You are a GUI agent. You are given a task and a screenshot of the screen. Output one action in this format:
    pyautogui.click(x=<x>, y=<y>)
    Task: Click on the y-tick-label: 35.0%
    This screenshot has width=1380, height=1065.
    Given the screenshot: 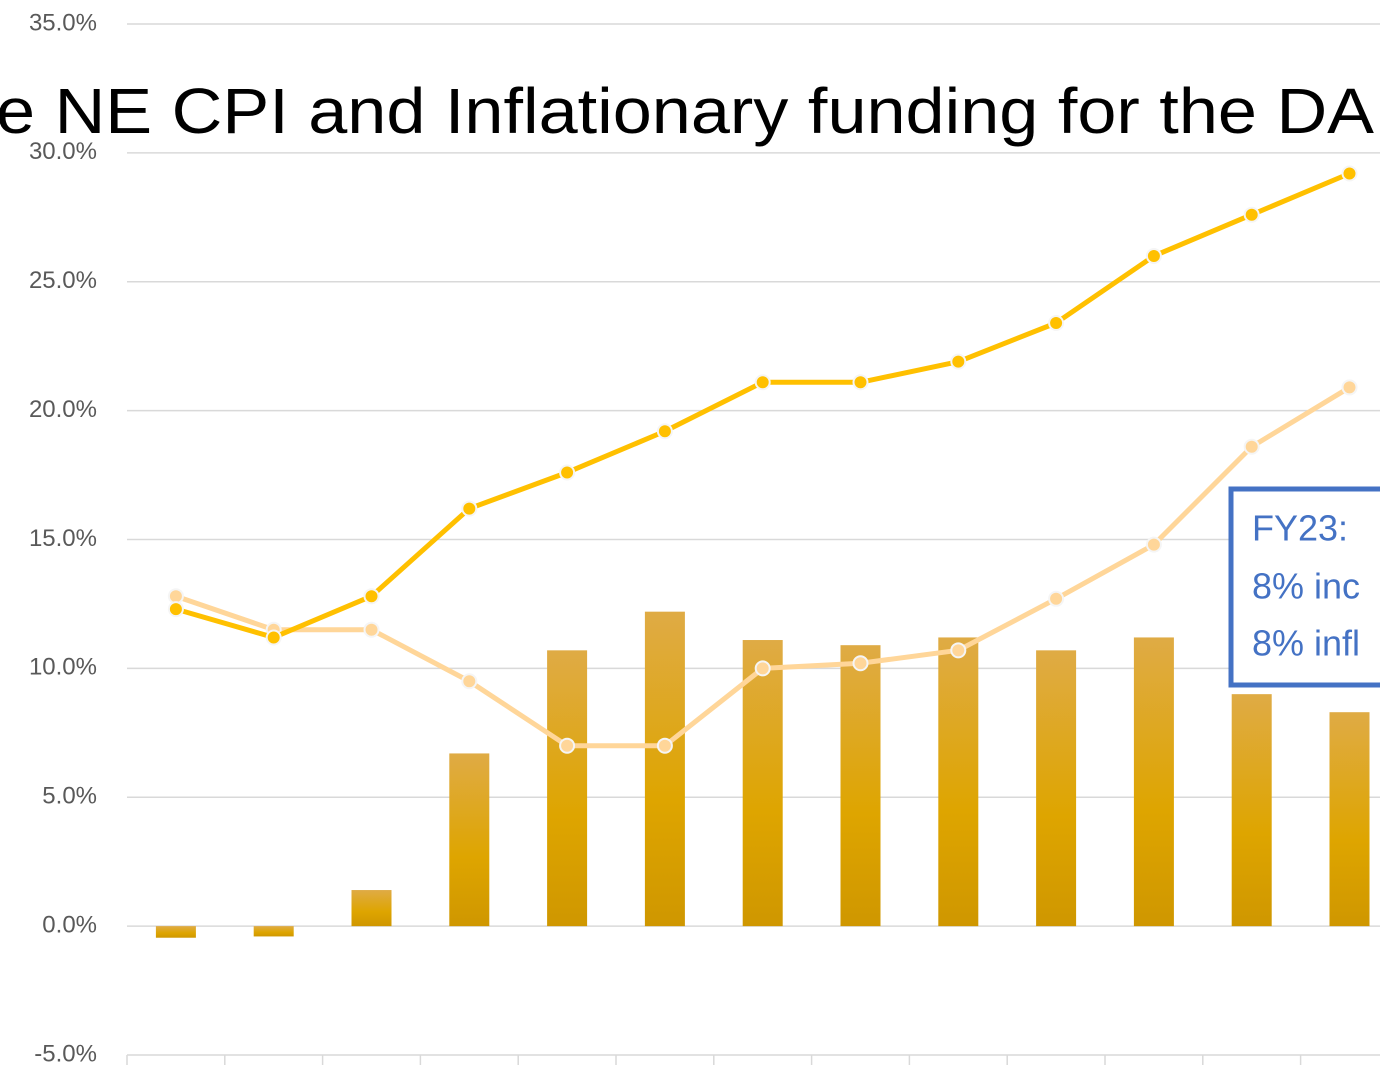 What is the action you would take?
    pyautogui.click(x=63, y=22)
    